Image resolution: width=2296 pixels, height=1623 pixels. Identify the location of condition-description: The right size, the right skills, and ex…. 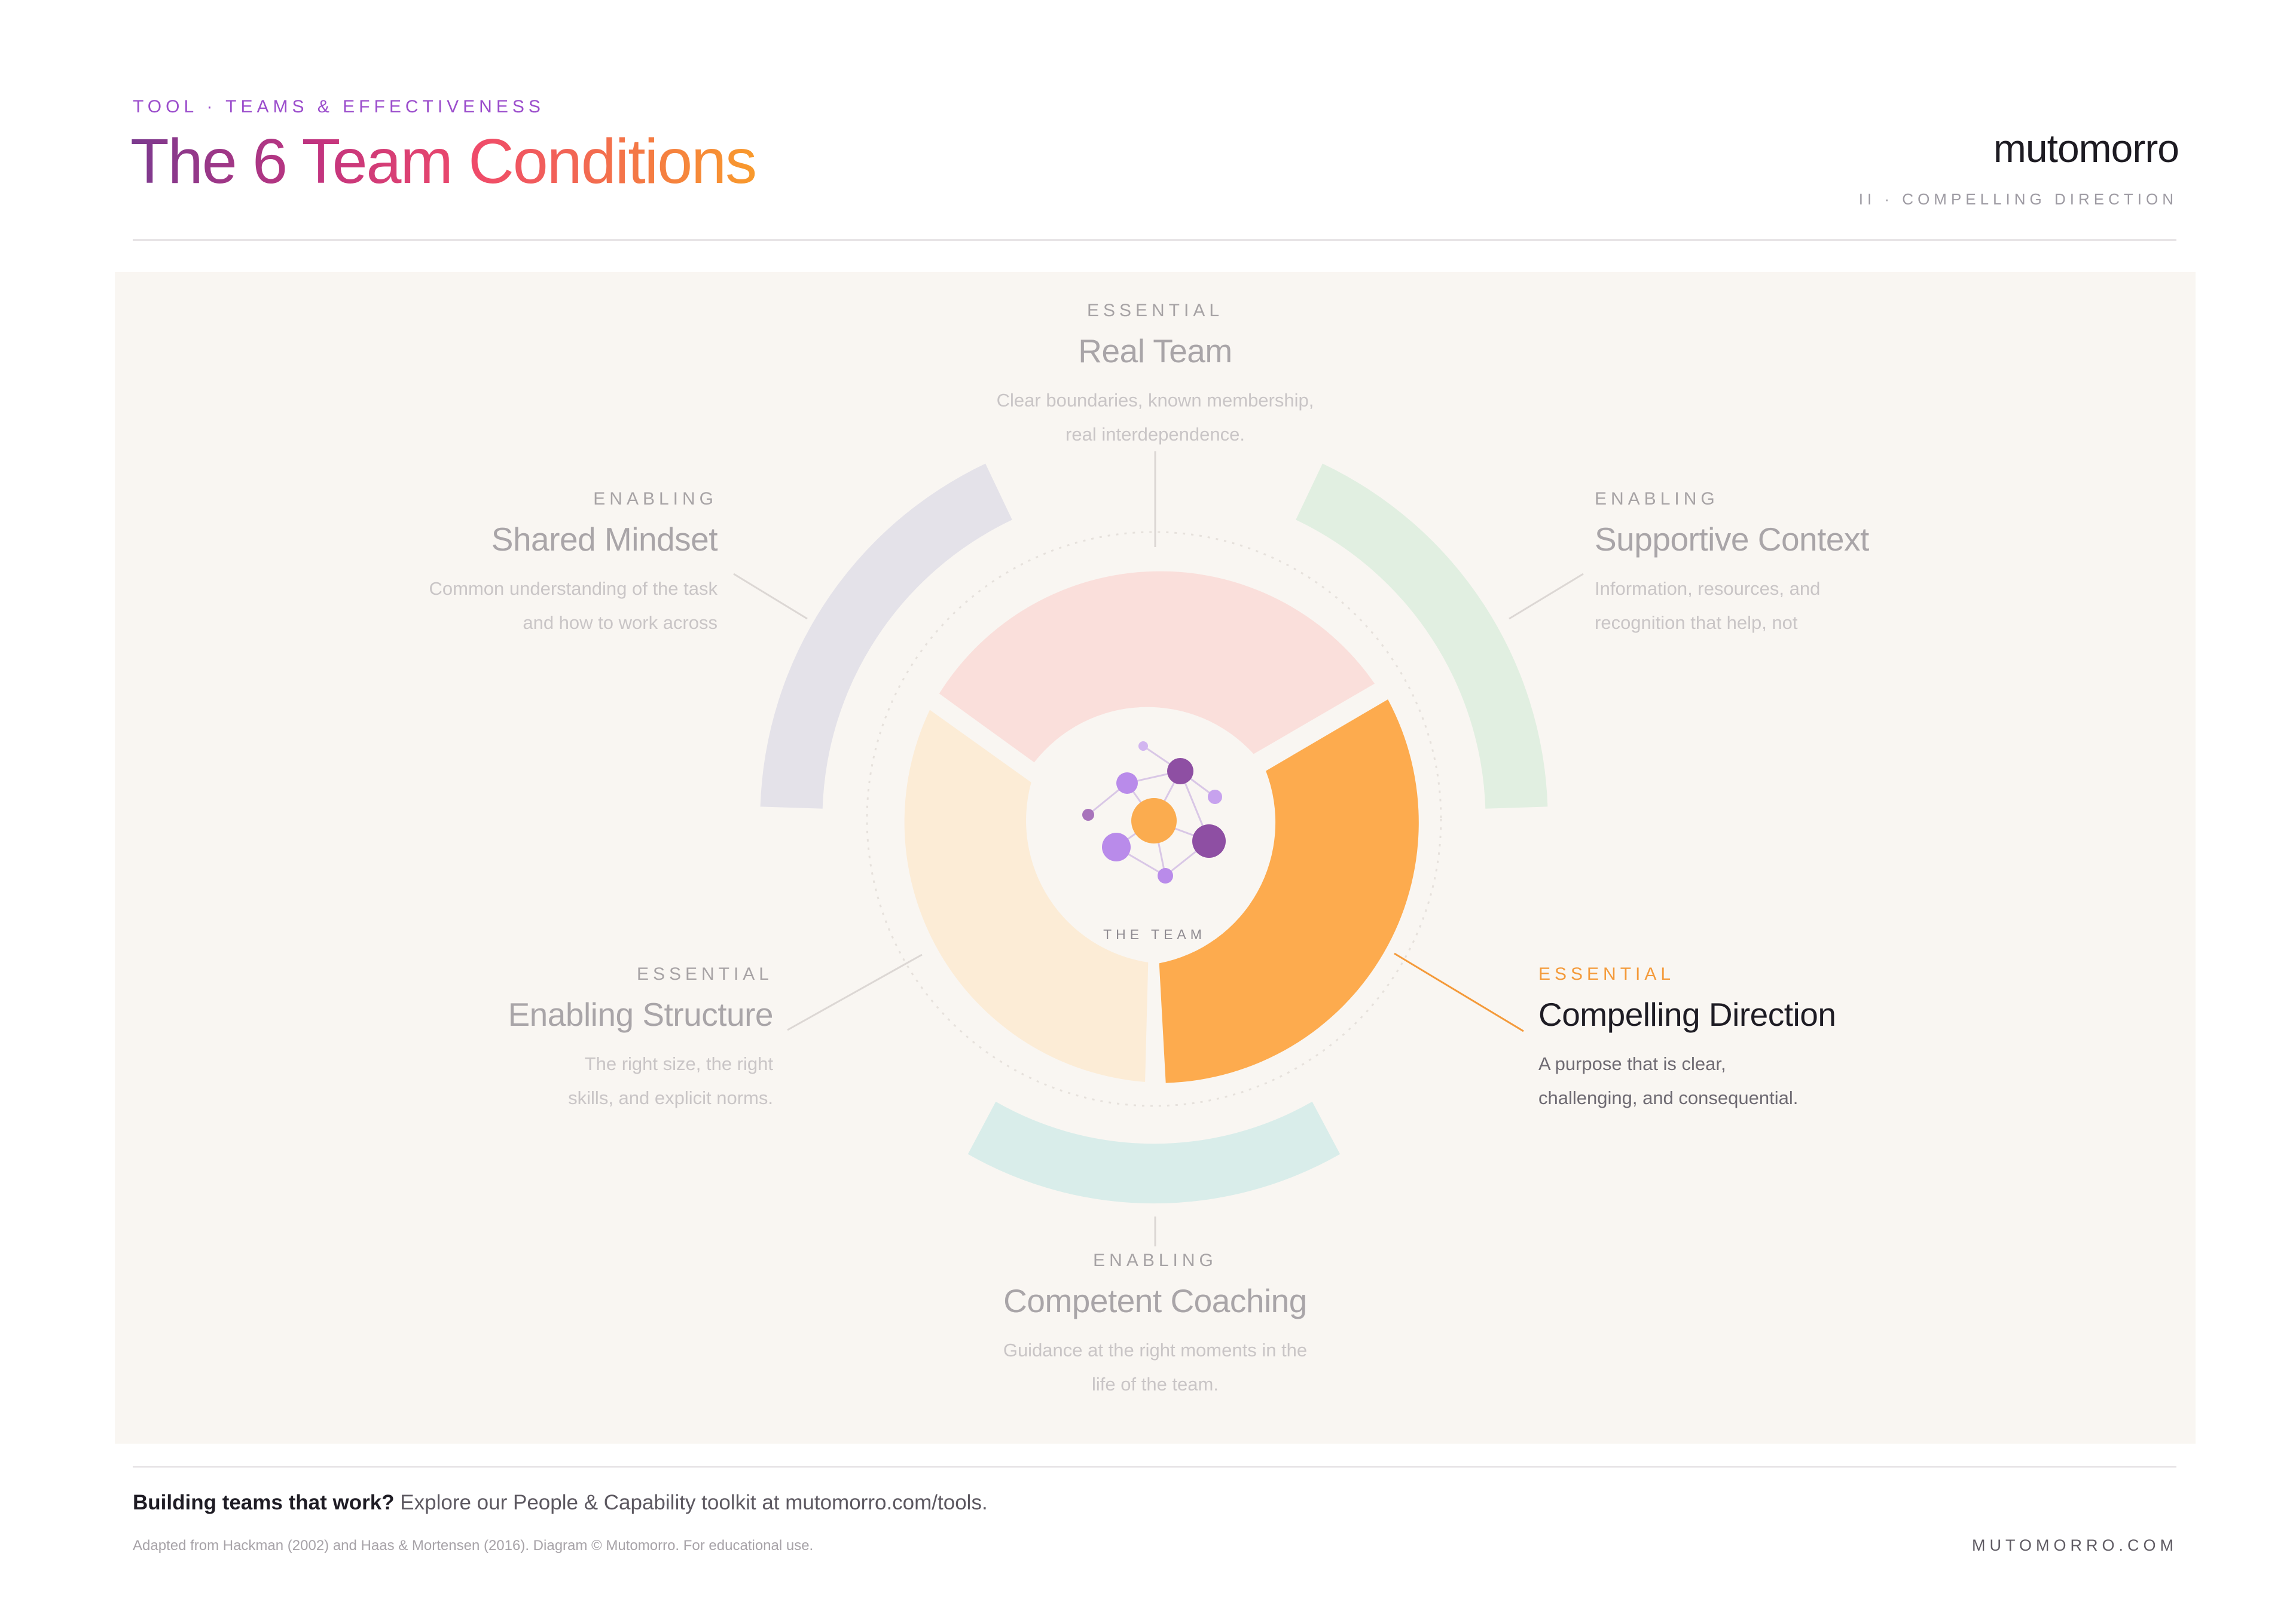
(670, 1081).